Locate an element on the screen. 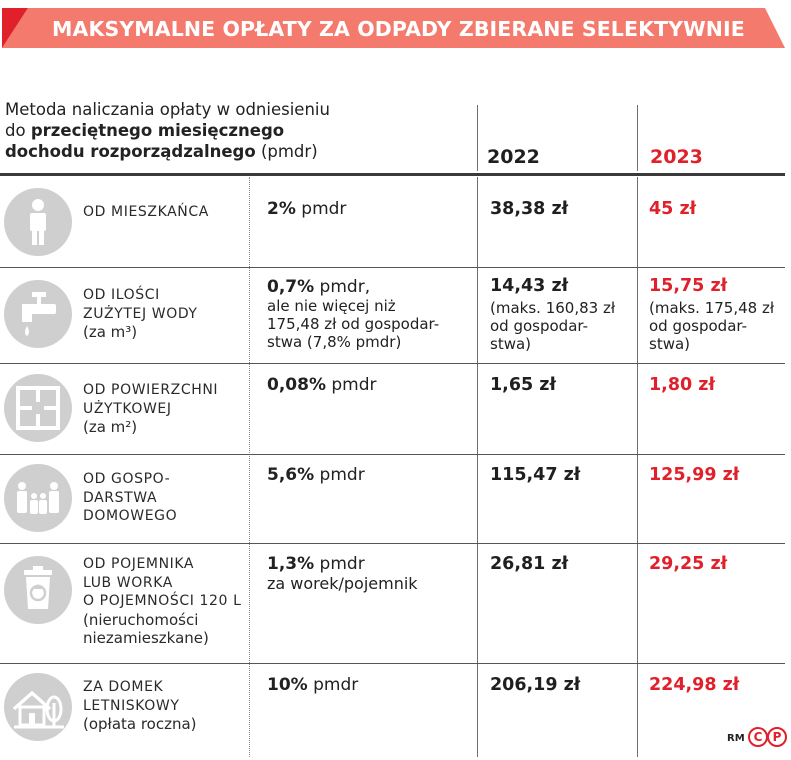 The width and height of the screenshot is (791, 760). publisher-logo: P is located at coordinates (777, 737).